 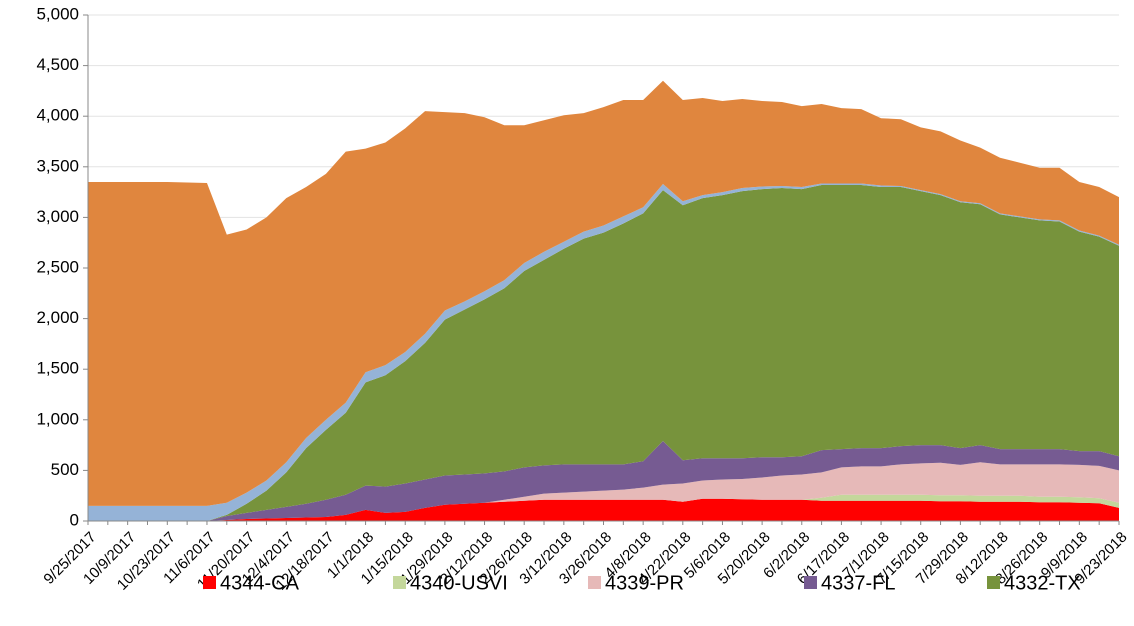 I want to click on y-tick-label: 3,500, so click(x=57, y=165).